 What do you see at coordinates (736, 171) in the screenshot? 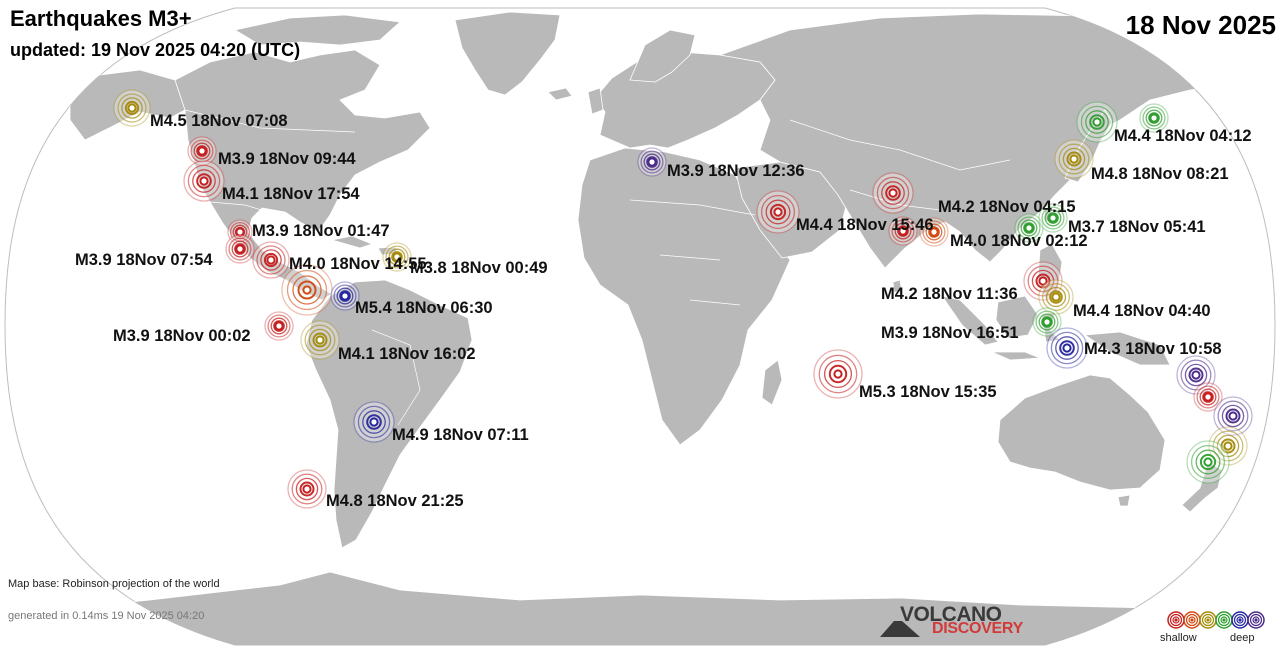
I see `quake-label: M3.9 18Nov 12:36` at bounding box center [736, 171].